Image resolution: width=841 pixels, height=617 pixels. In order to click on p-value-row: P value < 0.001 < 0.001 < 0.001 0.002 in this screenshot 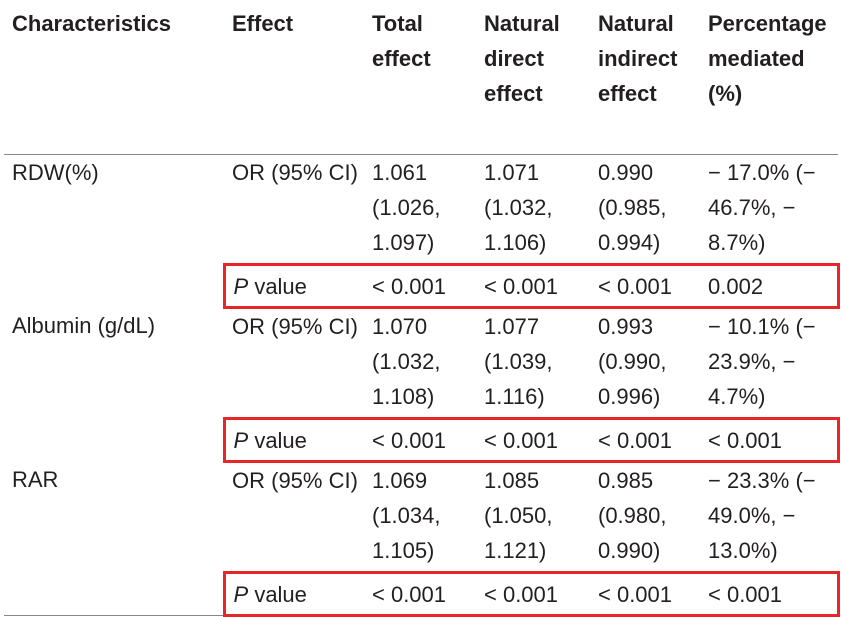, I will do `click(422, 286)`.